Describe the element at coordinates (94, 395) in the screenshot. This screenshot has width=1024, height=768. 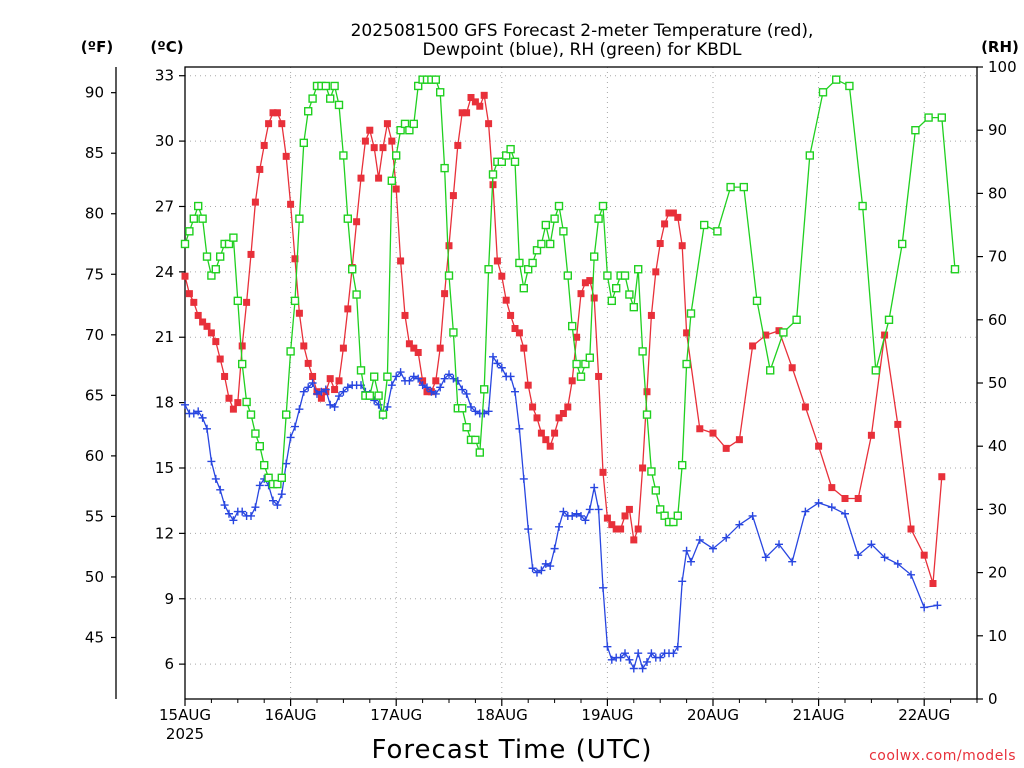
I see `y-tick-label-fahrenheit: 65` at that location.